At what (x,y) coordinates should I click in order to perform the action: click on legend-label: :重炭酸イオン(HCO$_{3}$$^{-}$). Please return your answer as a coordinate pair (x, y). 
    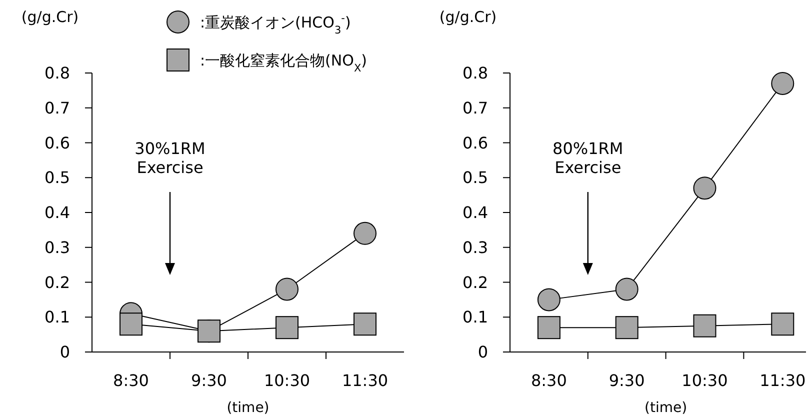
    Looking at the image, I should click on (275, 24).